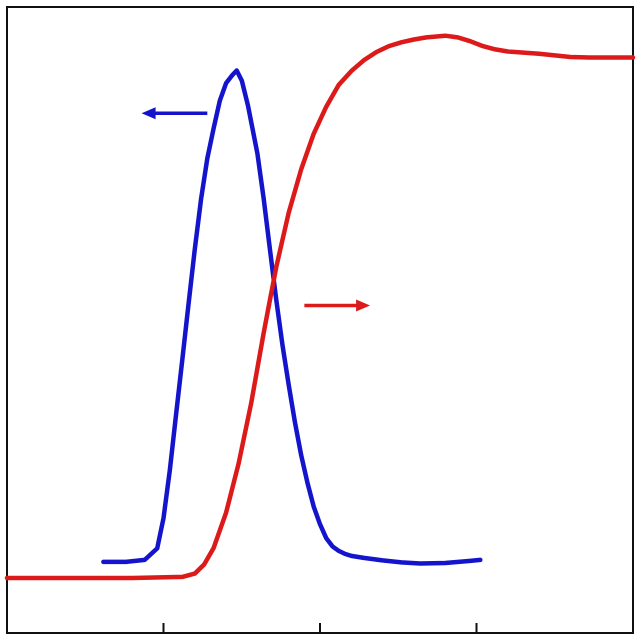 The image size is (640, 640). Describe the element at coordinates (320, 628) in the screenshot. I see `x-ticks` at that location.